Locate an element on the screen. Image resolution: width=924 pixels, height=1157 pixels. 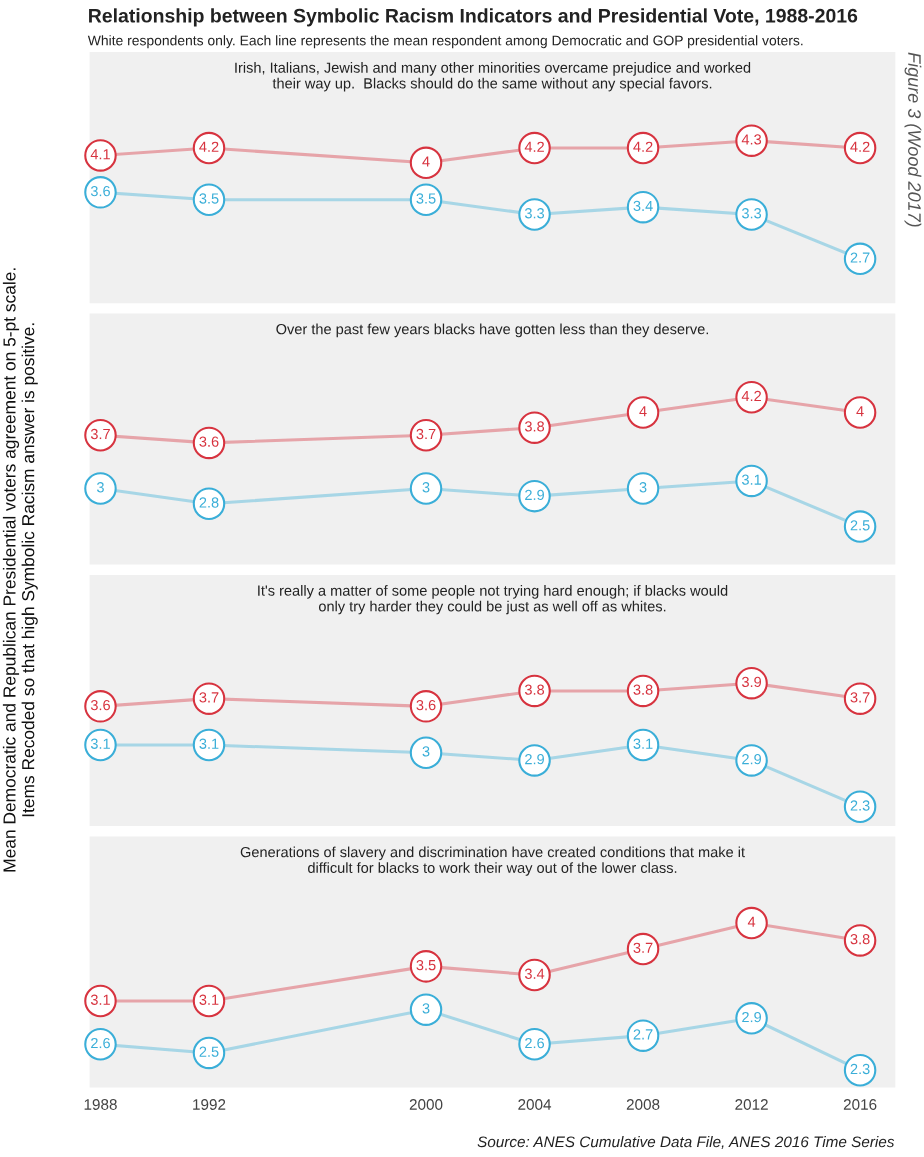
source-note: Source: ANES Cumulative Data File, ANES 2016 Time Series is located at coordinates (686, 1143).